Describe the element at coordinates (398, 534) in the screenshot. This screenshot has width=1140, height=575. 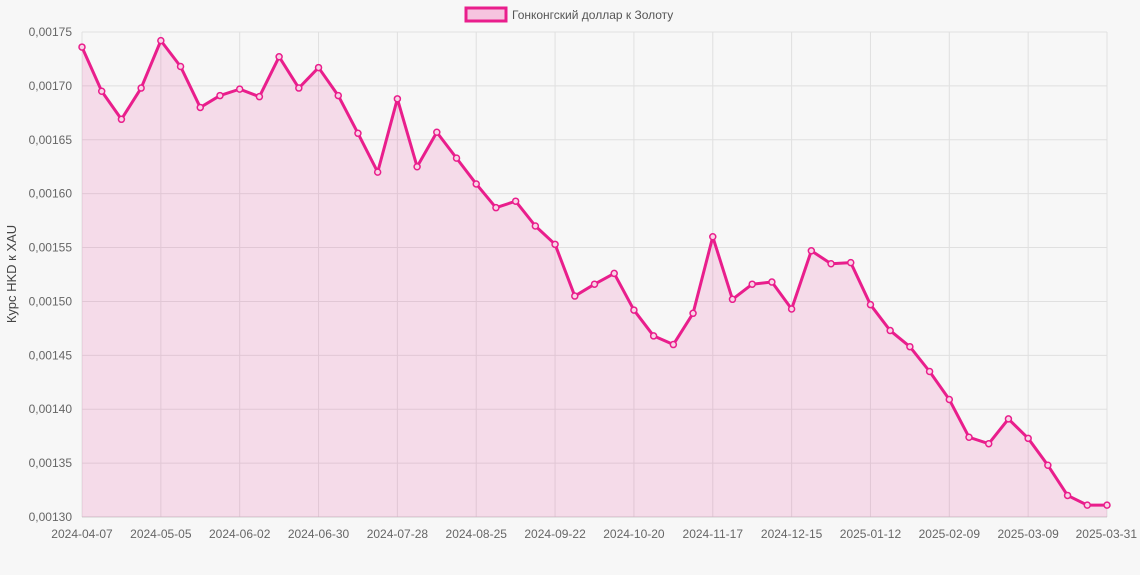
I see `x-tick-label: 2024-07-28` at that location.